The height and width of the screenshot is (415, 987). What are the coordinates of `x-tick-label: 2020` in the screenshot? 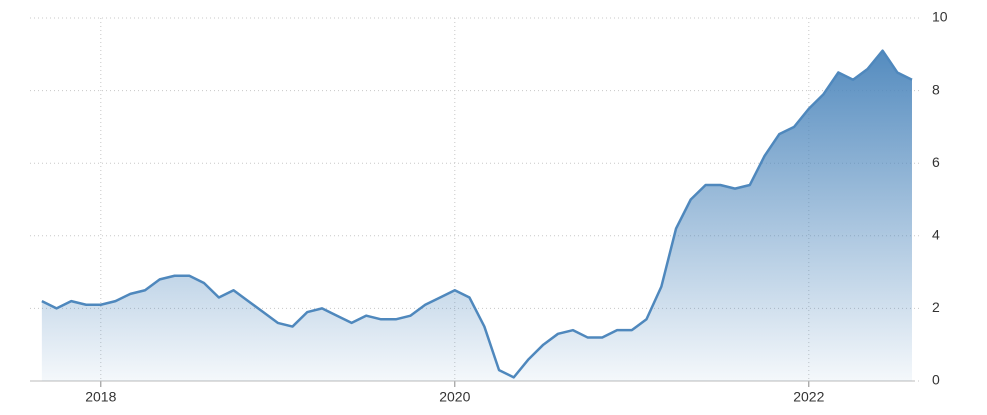 It's located at (454, 397).